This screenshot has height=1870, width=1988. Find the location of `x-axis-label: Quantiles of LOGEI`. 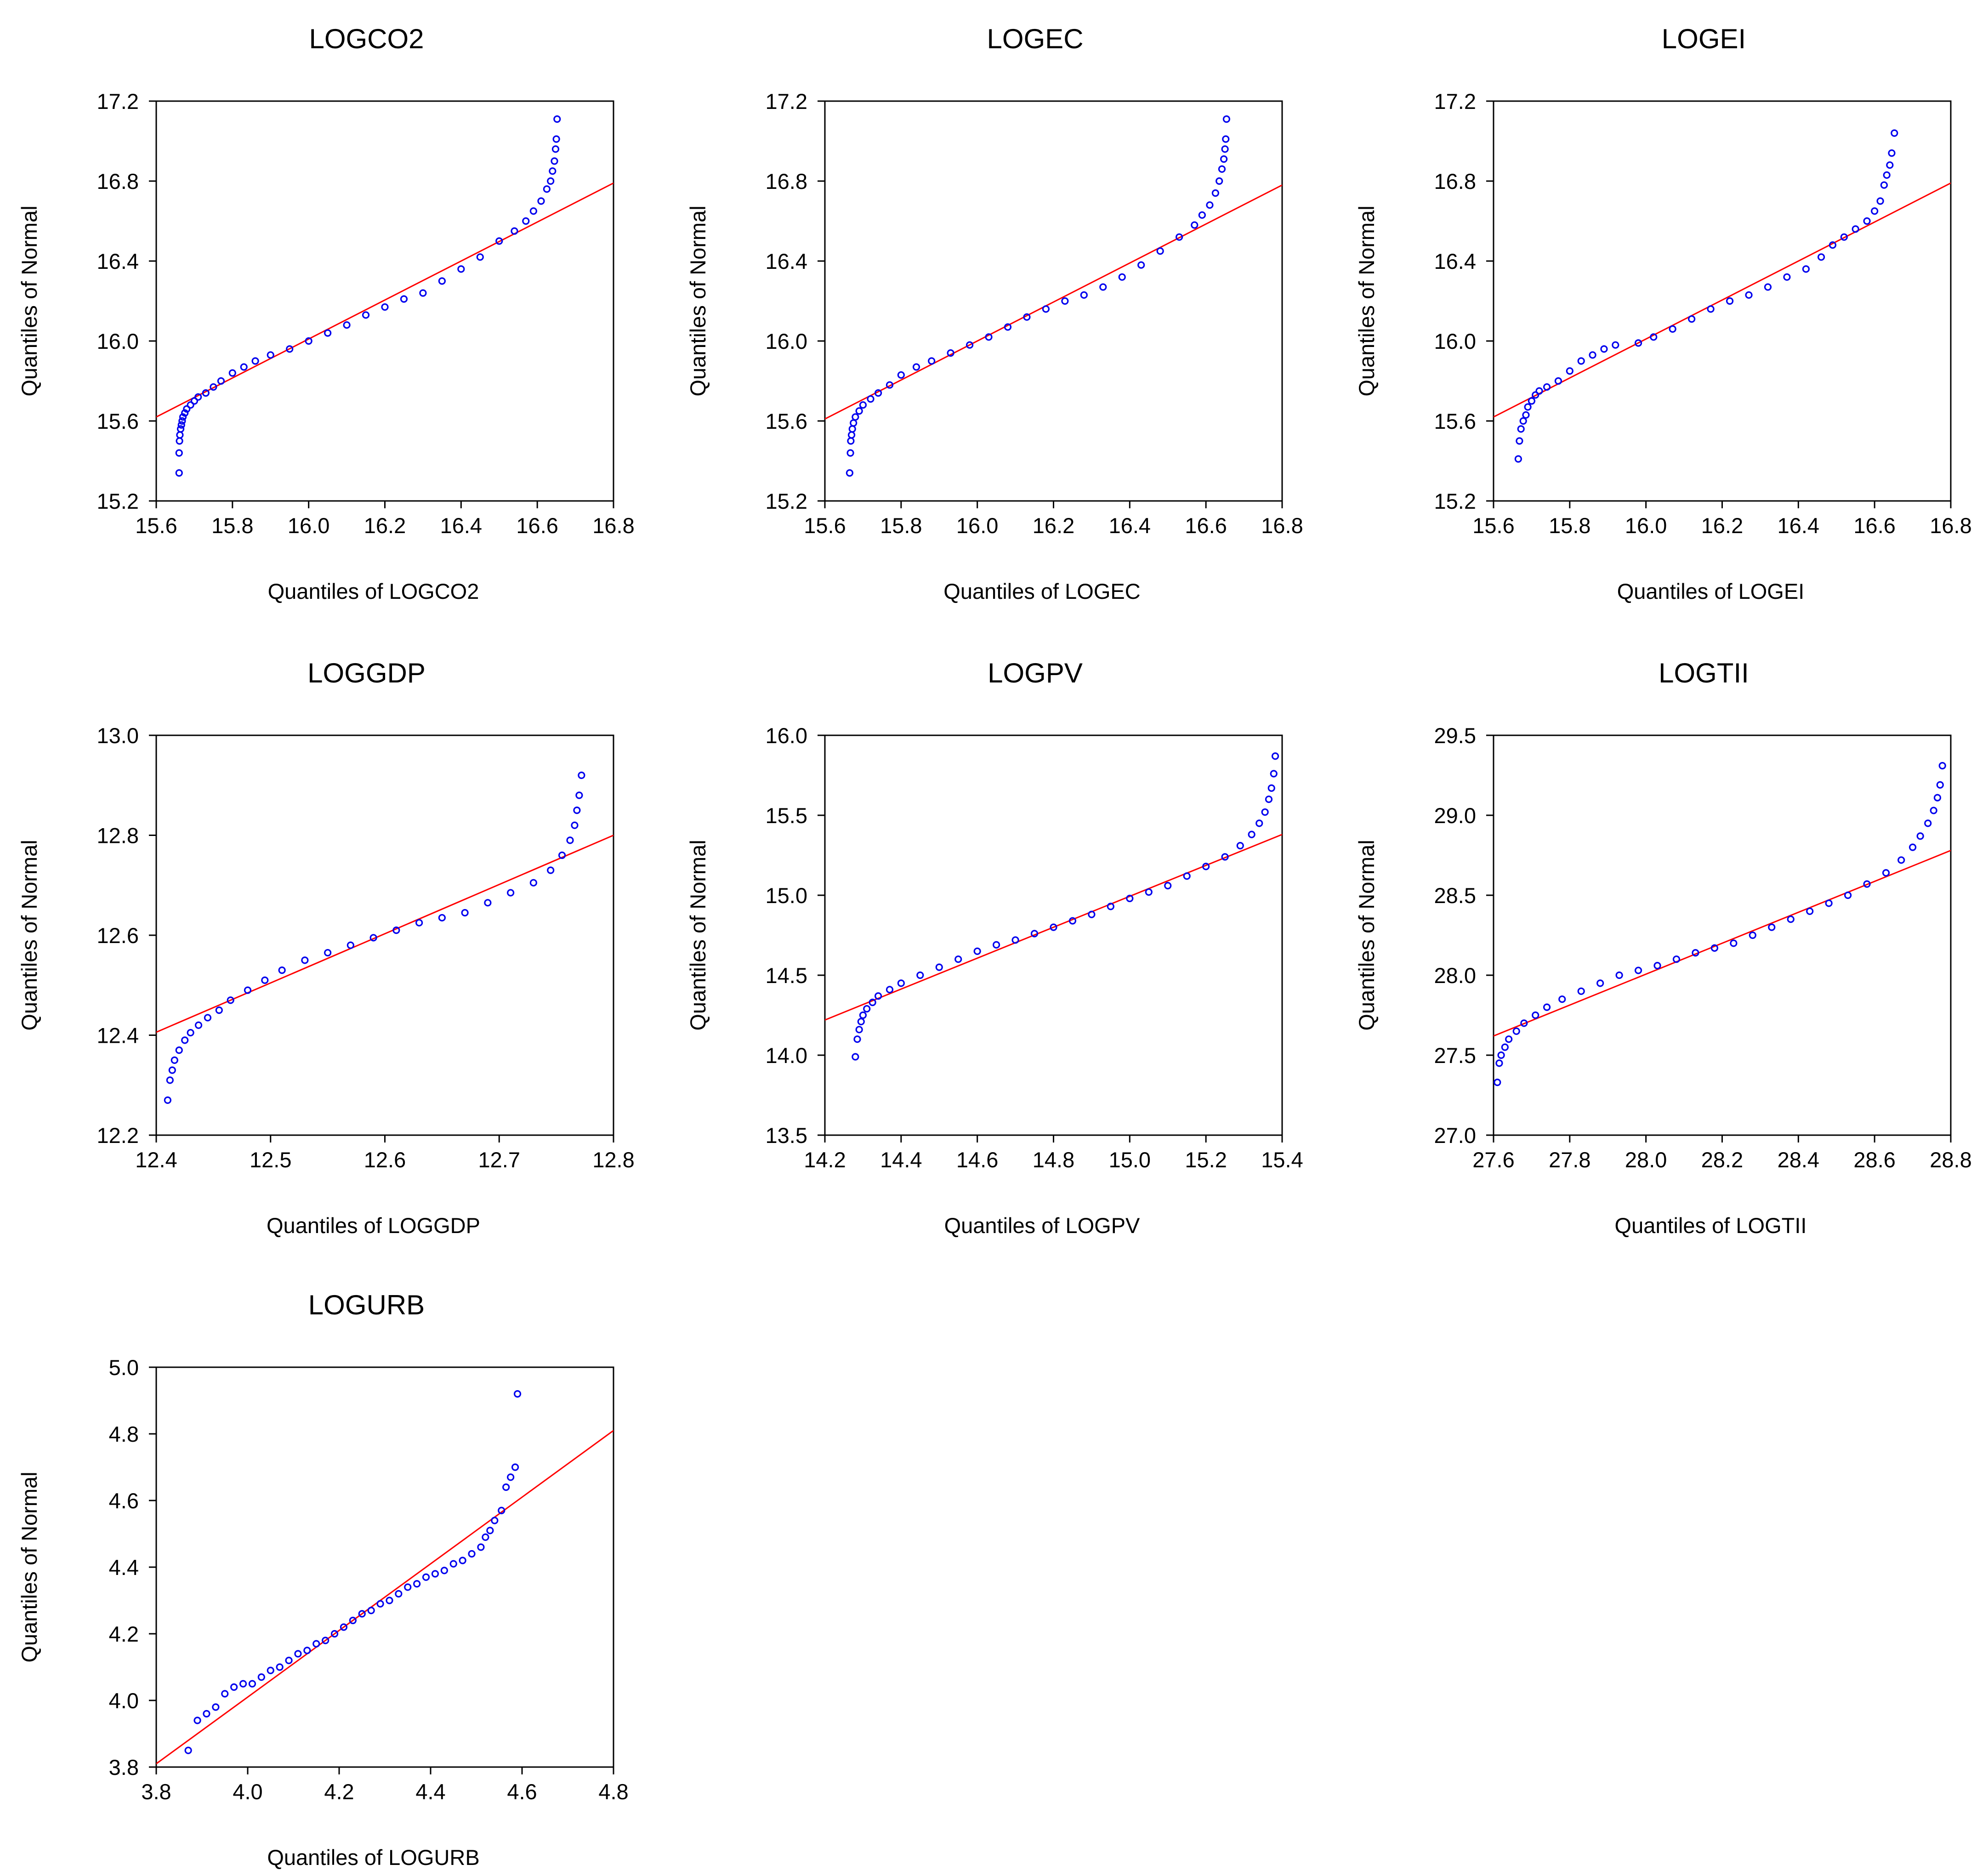

x-axis-label: Quantiles of LOGEI is located at coordinates (1711, 591).